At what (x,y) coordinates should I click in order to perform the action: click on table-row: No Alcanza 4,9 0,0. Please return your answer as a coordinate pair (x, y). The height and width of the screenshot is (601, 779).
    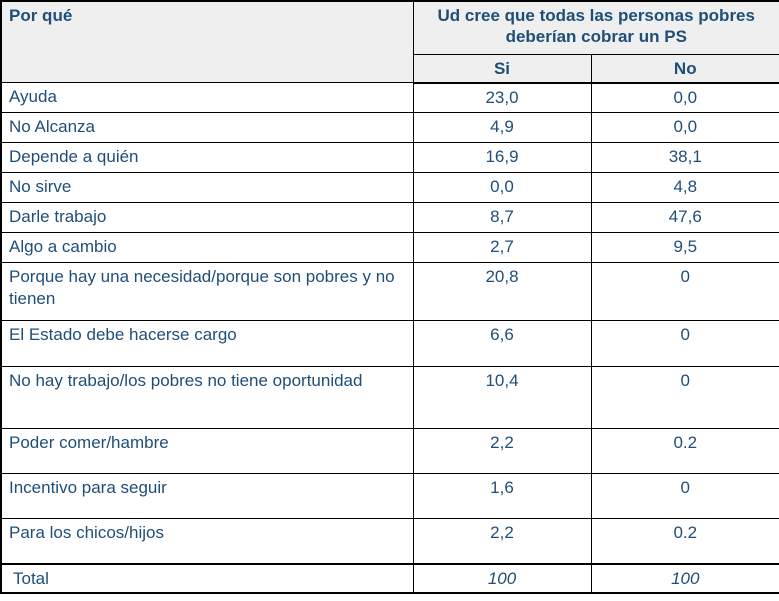
    Looking at the image, I should click on (389, 128).